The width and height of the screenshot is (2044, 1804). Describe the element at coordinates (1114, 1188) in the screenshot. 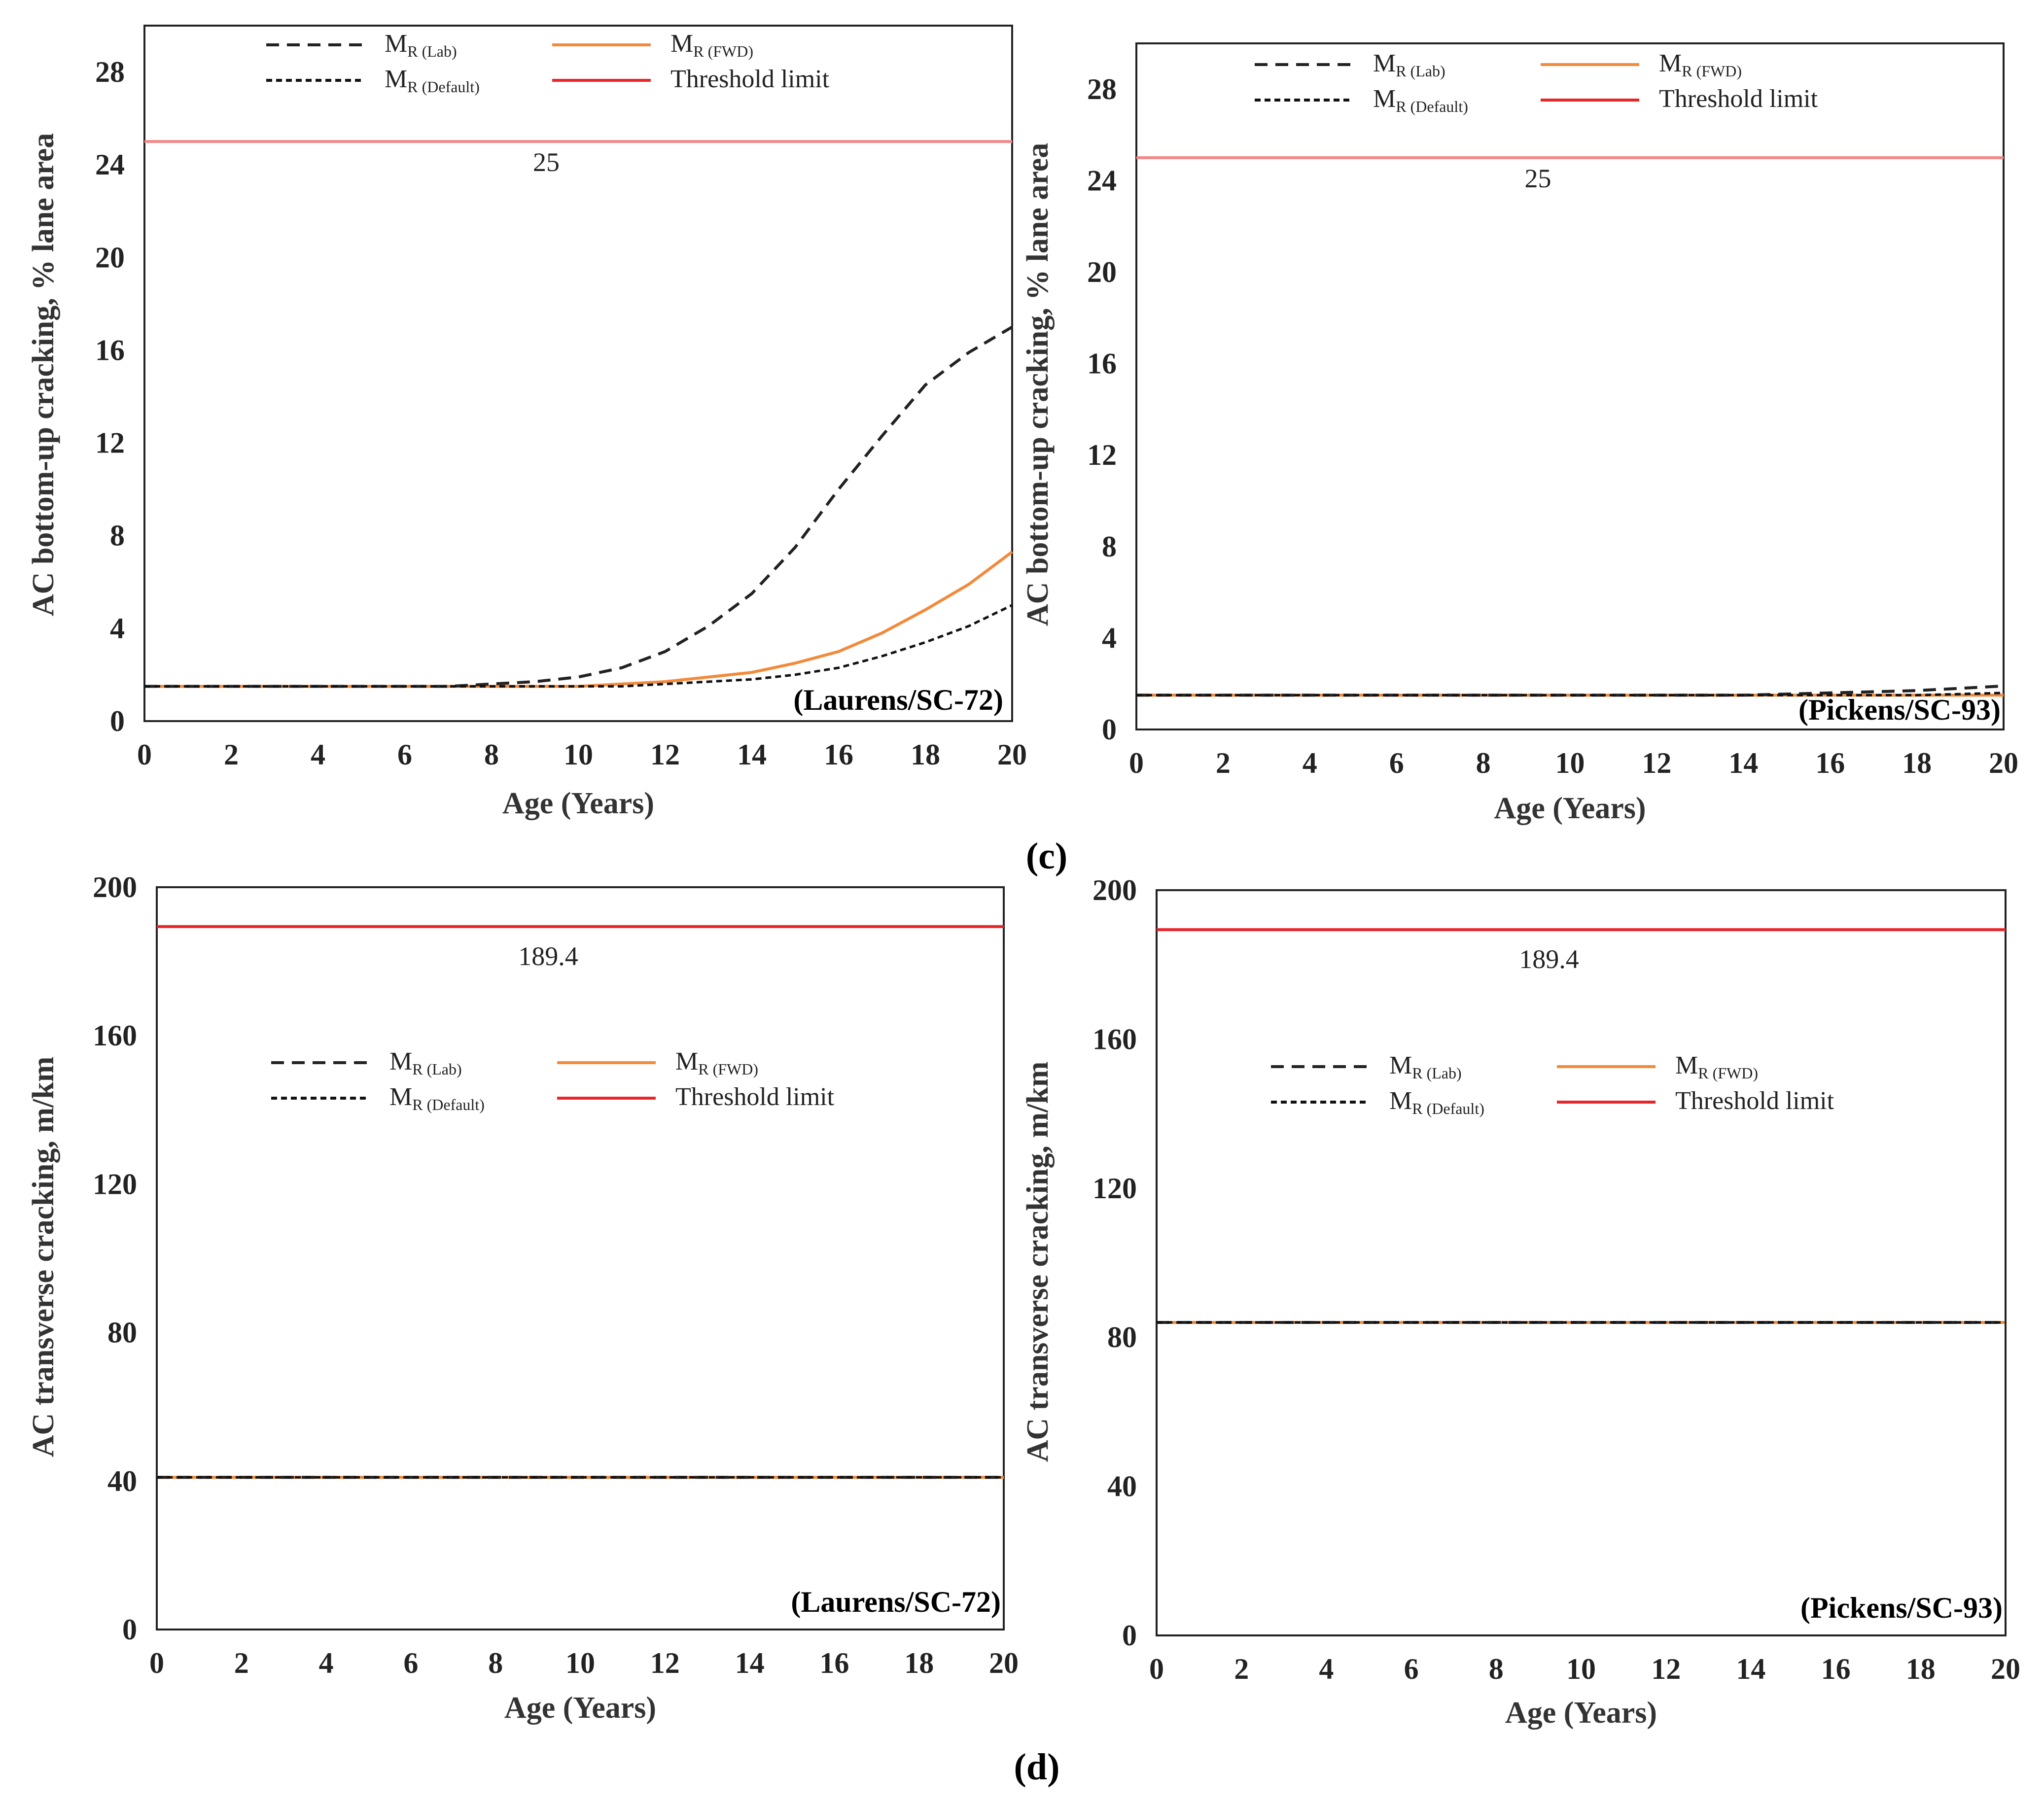

I see `y-tick-label: 120` at that location.